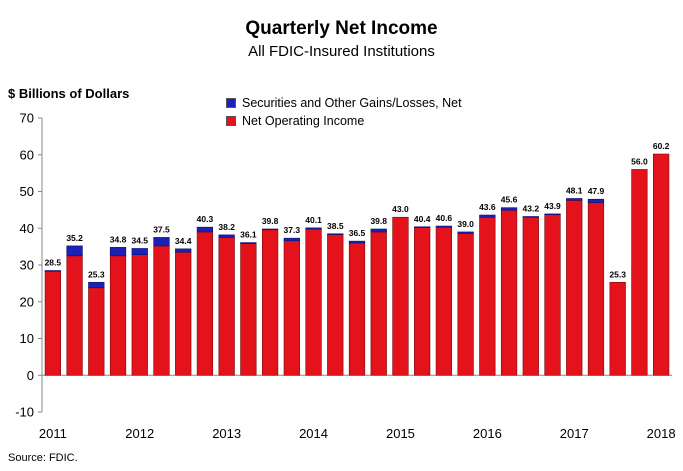 This screenshot has height=471, width=683. Describe the element at coordinates (335, 226) in the screenshot. I see `data-label: 38.5` at that location.